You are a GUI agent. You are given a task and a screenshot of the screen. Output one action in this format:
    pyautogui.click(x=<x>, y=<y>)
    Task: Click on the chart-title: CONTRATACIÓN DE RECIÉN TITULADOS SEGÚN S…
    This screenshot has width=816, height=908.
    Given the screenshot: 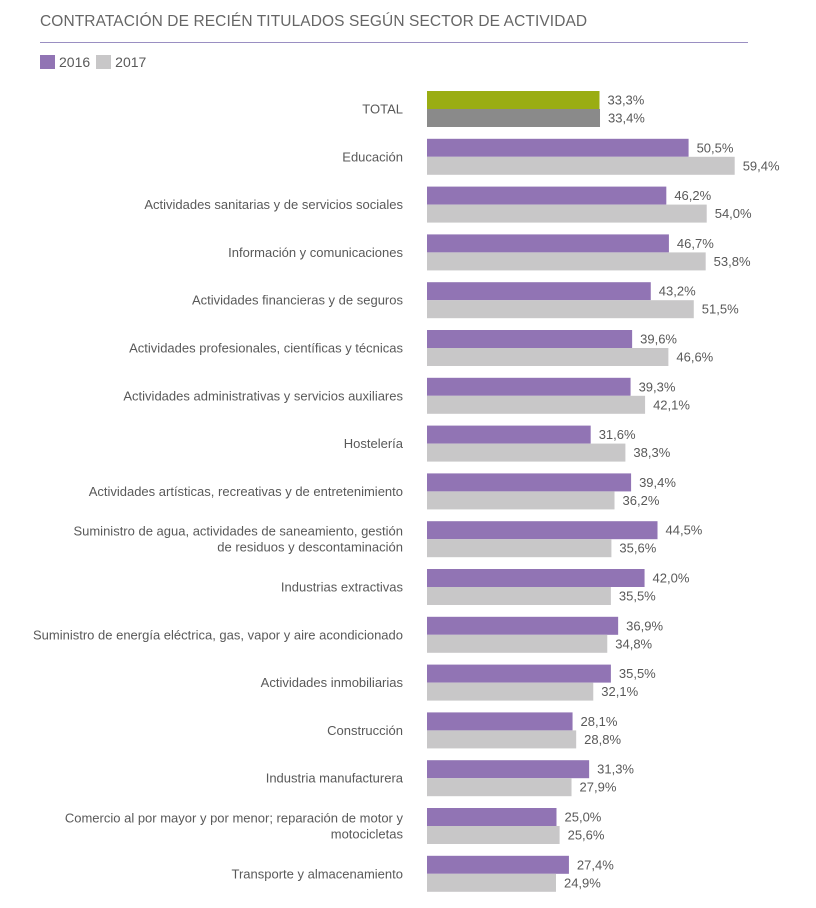 What is the action you would take?
    pyautogui.click(x=314, y=21)
    